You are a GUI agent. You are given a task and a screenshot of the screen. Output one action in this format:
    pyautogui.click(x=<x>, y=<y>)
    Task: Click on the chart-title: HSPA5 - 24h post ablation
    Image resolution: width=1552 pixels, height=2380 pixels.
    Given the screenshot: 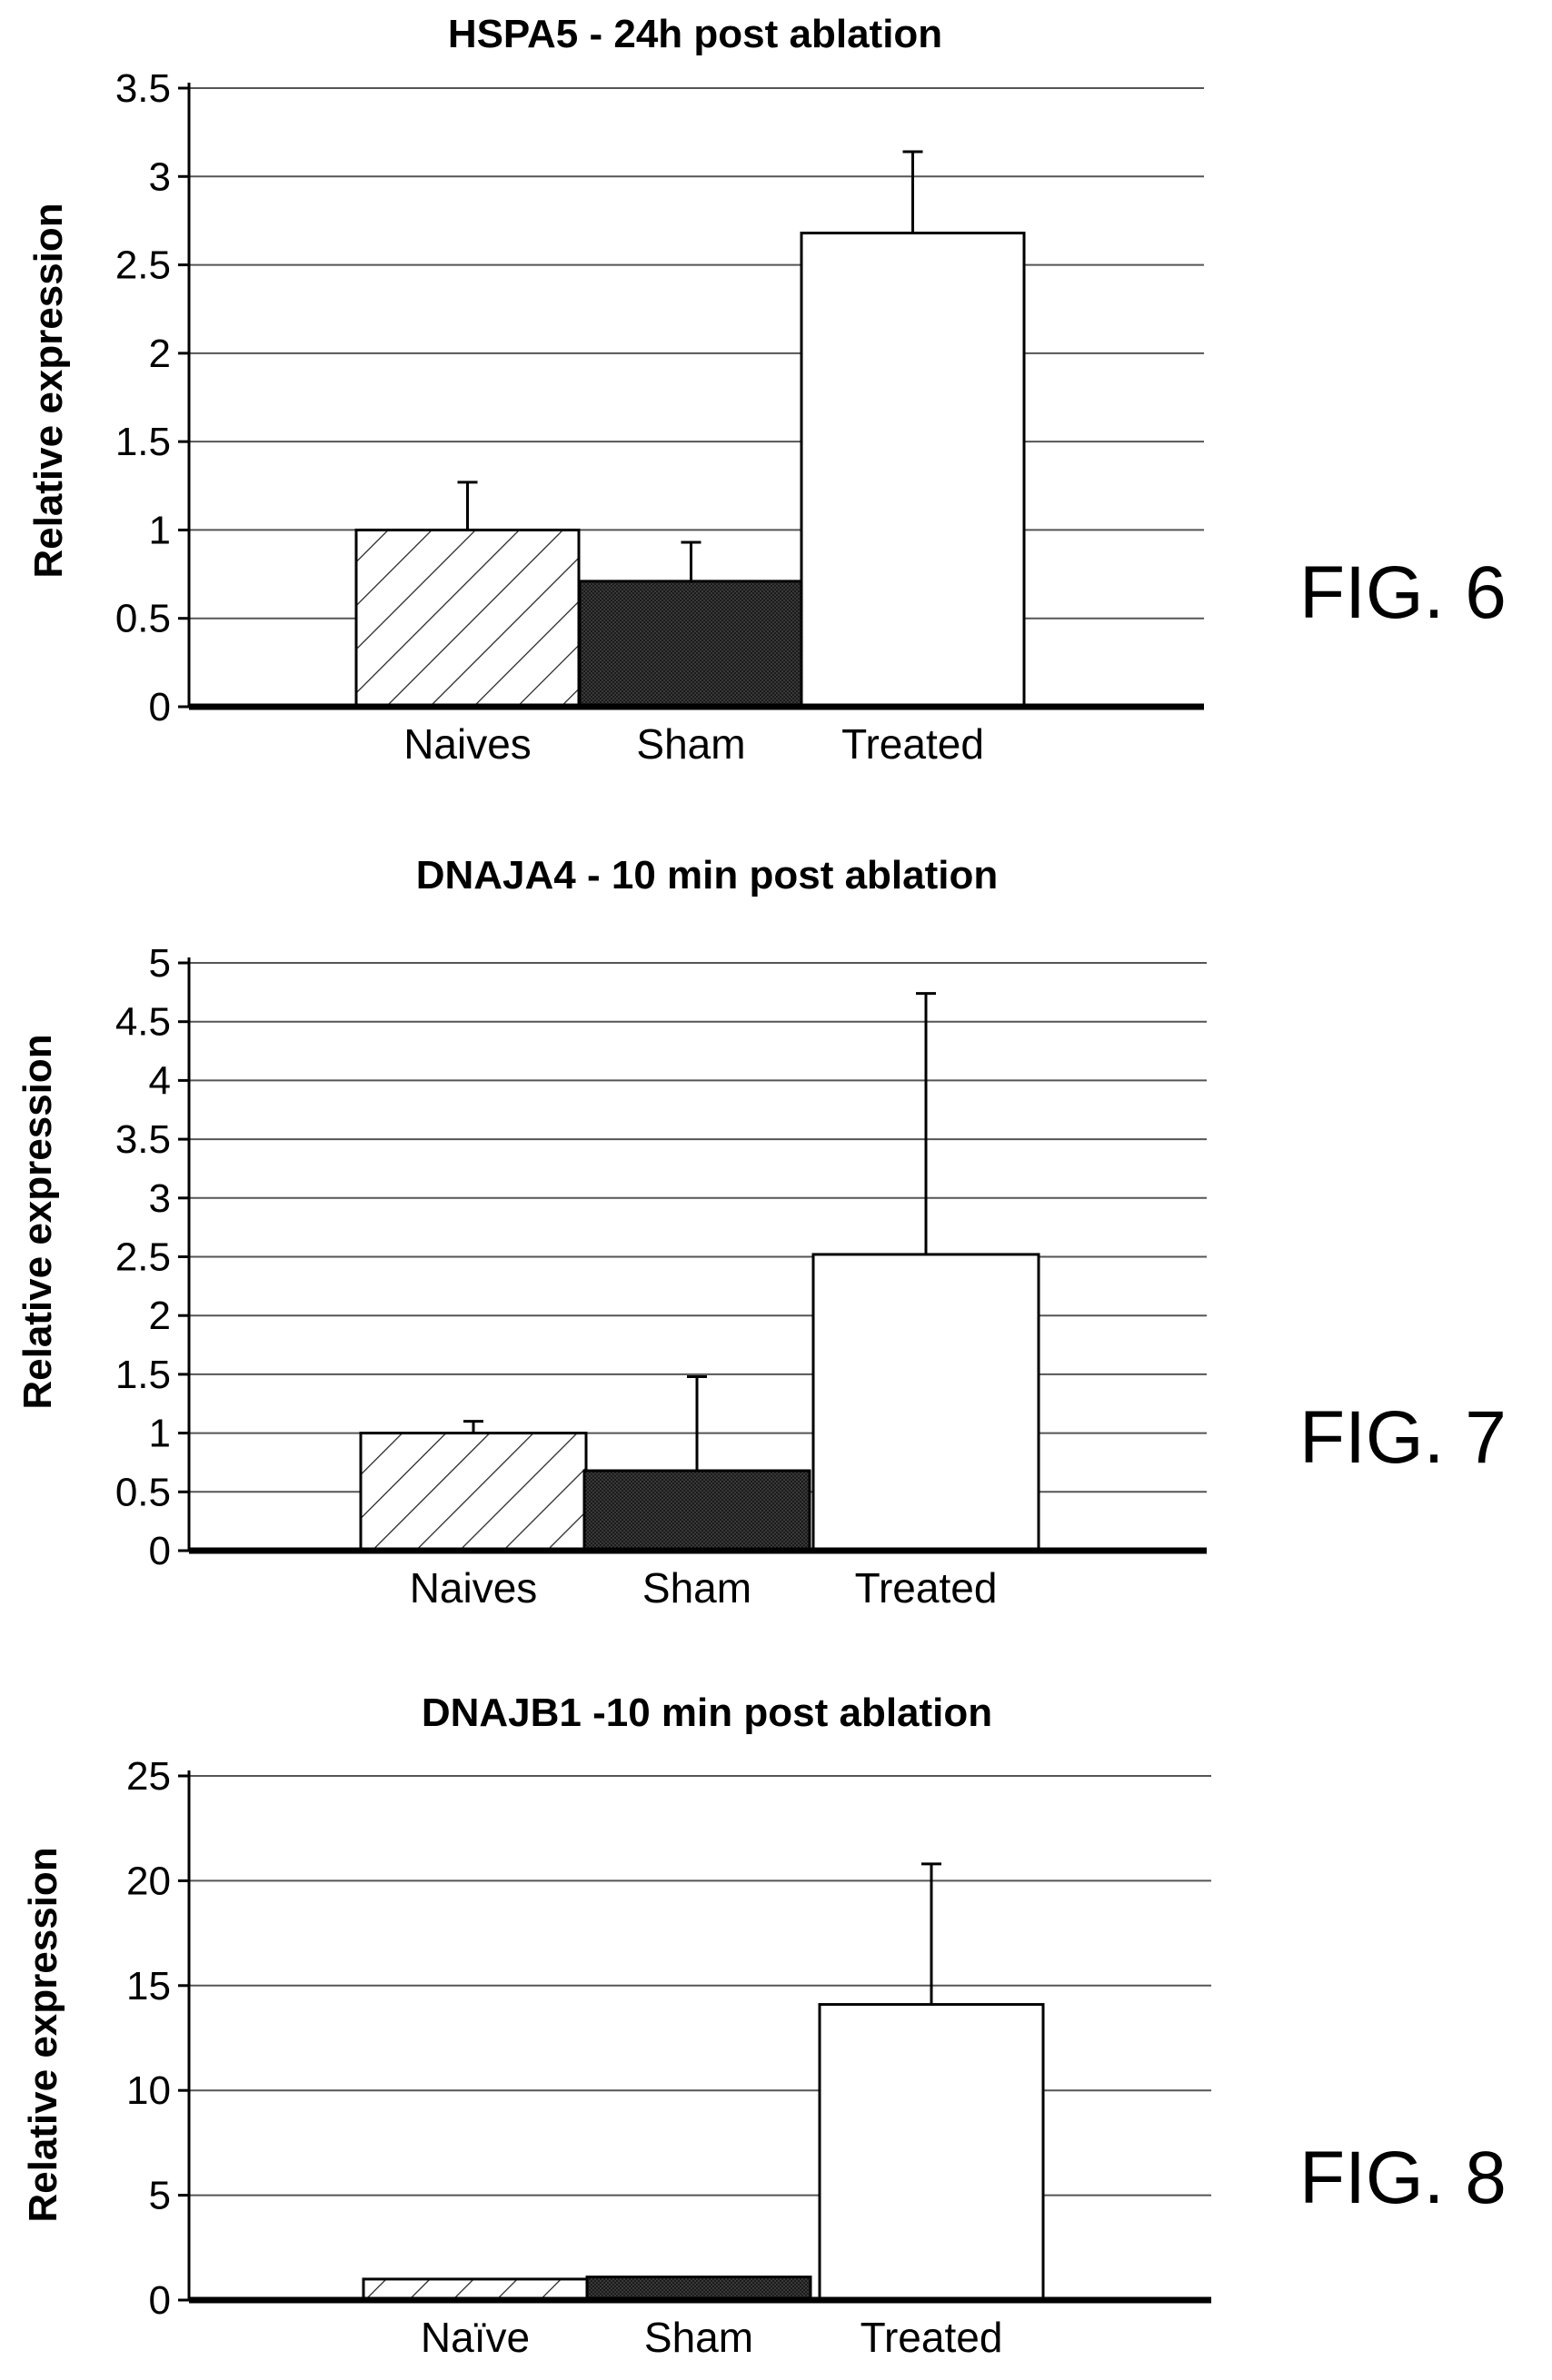 What is the action you would take?
    pyautogui.click(x=695, y=34)
    